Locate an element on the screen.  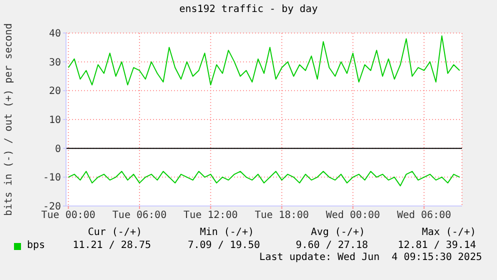
x-tick-label: Tue 00:00 is located at coordinates (68, 216).